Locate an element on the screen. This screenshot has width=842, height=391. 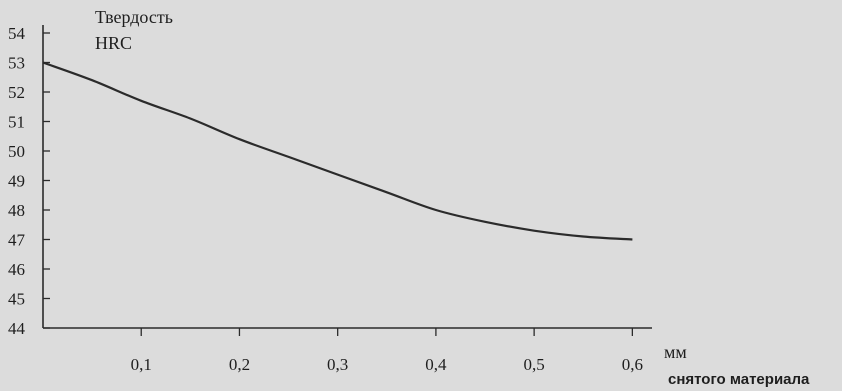
x-tick-label: 0,4 is located at coordinates (436, 364).